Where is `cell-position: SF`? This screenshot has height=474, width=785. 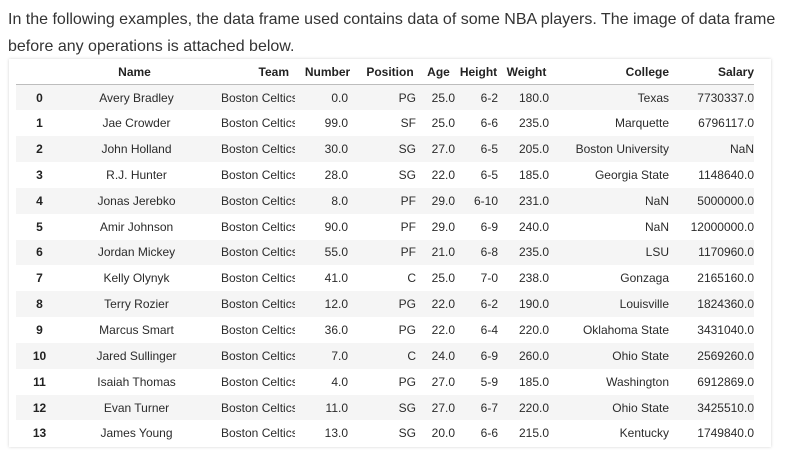
cell-position: SF is located at coordinates (408, 123).